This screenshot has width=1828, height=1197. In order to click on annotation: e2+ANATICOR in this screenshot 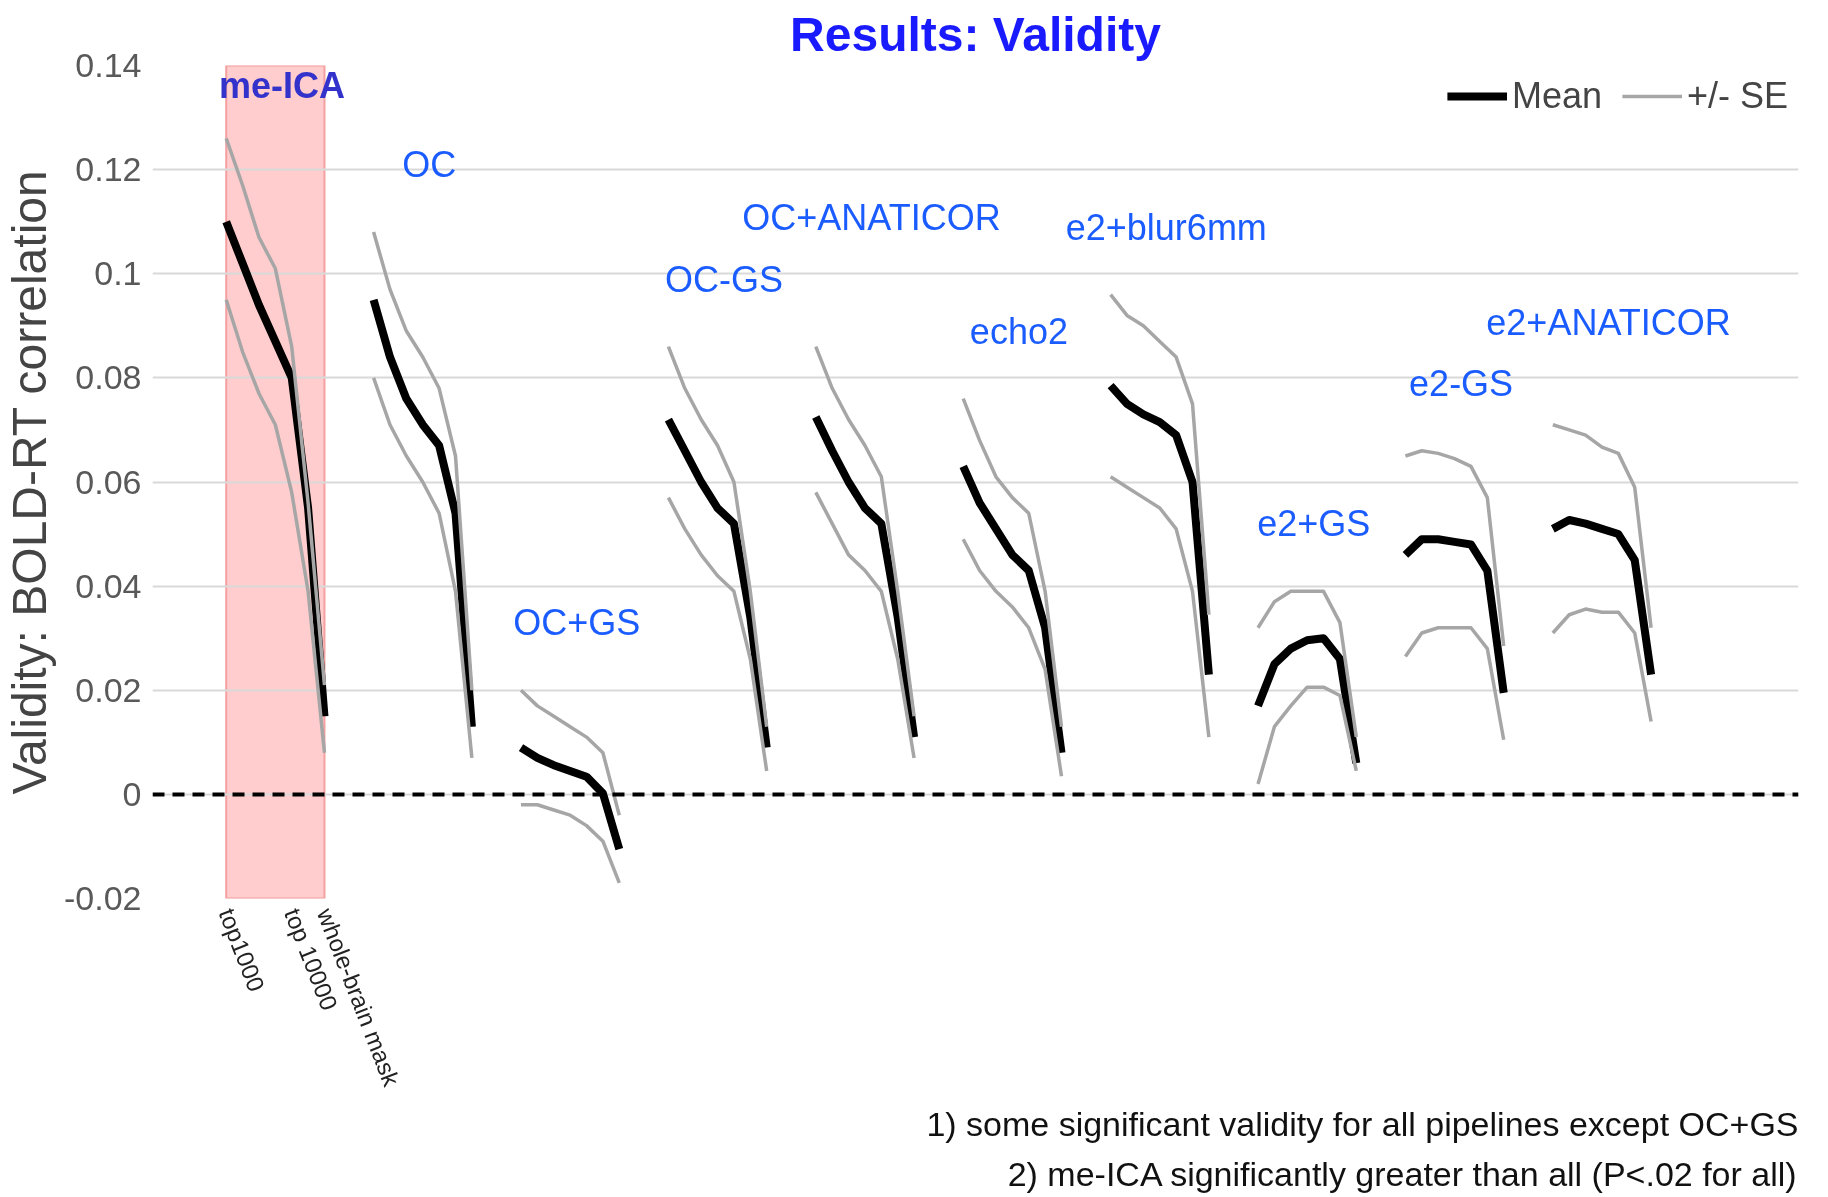, I will do `click(1608, 322)`.